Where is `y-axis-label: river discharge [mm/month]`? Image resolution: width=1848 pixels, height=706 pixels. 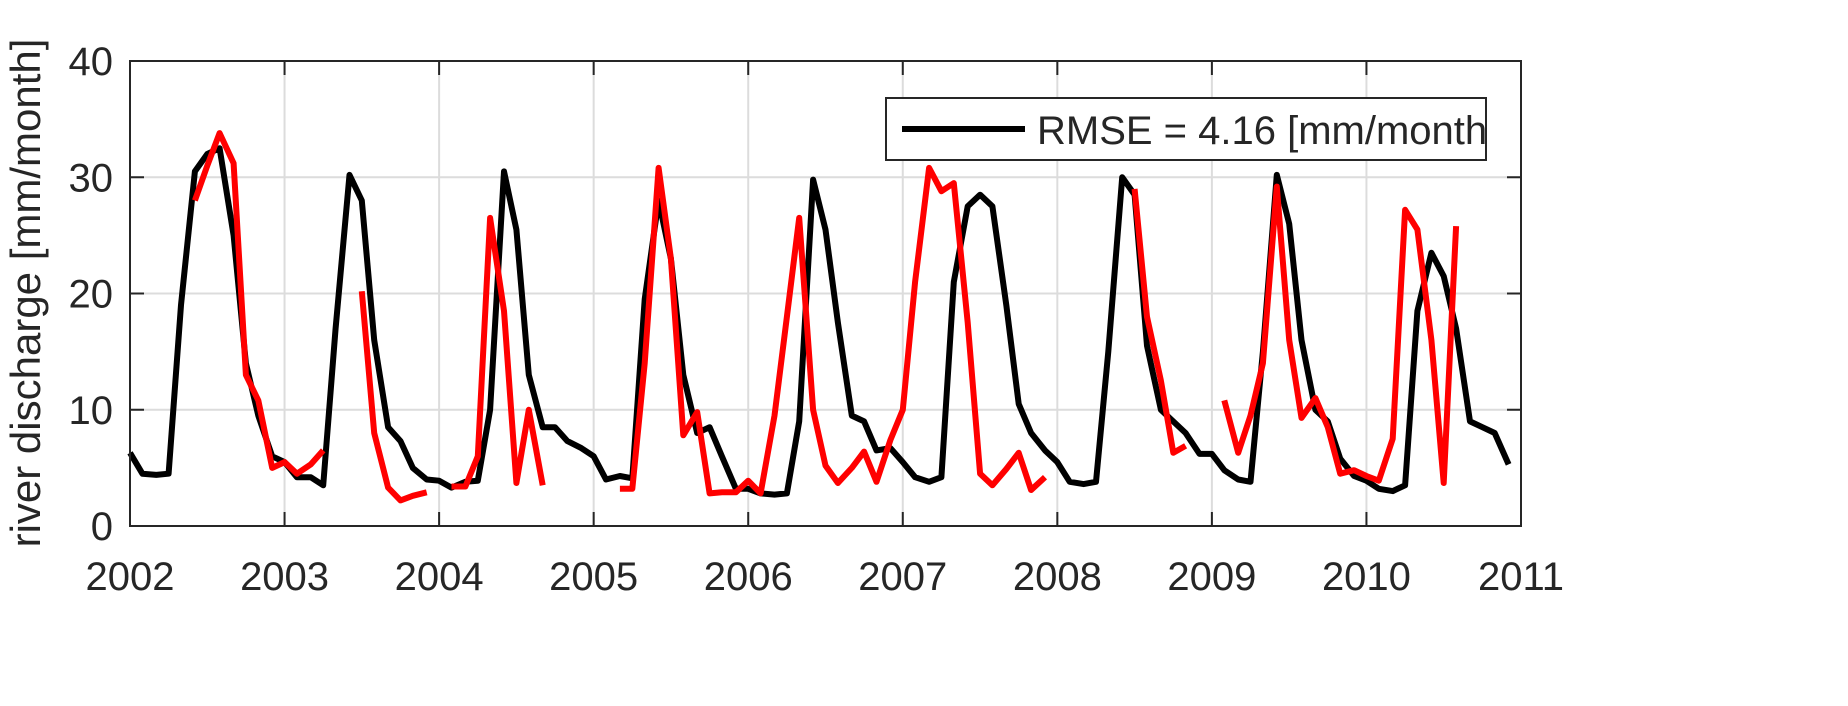 y-axis-label: river discharge [mm/month] is located at coordinates (25, 293).